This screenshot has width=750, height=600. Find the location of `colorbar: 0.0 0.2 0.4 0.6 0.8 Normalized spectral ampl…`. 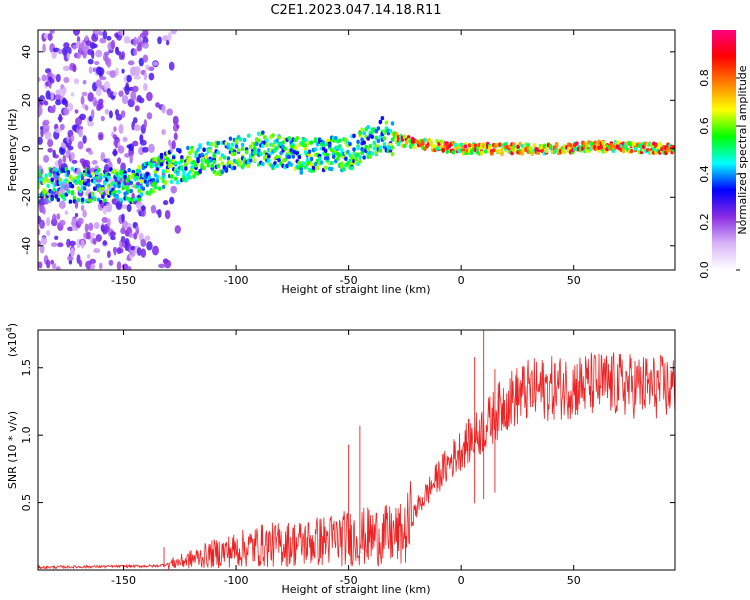

colorbar: 0.0 0.2 0.4 0.6 0.8 Normalized spectral ampl… is located at coordinates (723, 154).